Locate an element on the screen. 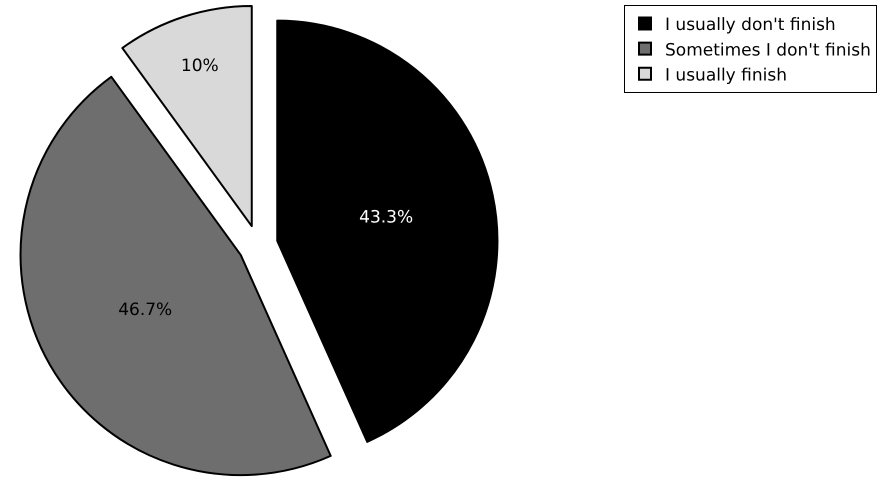  data-label: 43.3% is located at coordinates (386, 218).